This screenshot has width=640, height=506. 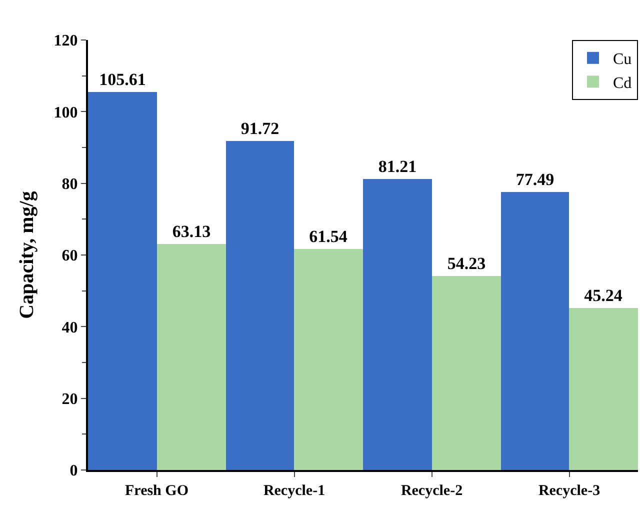 What do you see at coordinates (66, 113) in the screenshot?
I see `y-tick-label: 100` at bounding box center [66, 113].